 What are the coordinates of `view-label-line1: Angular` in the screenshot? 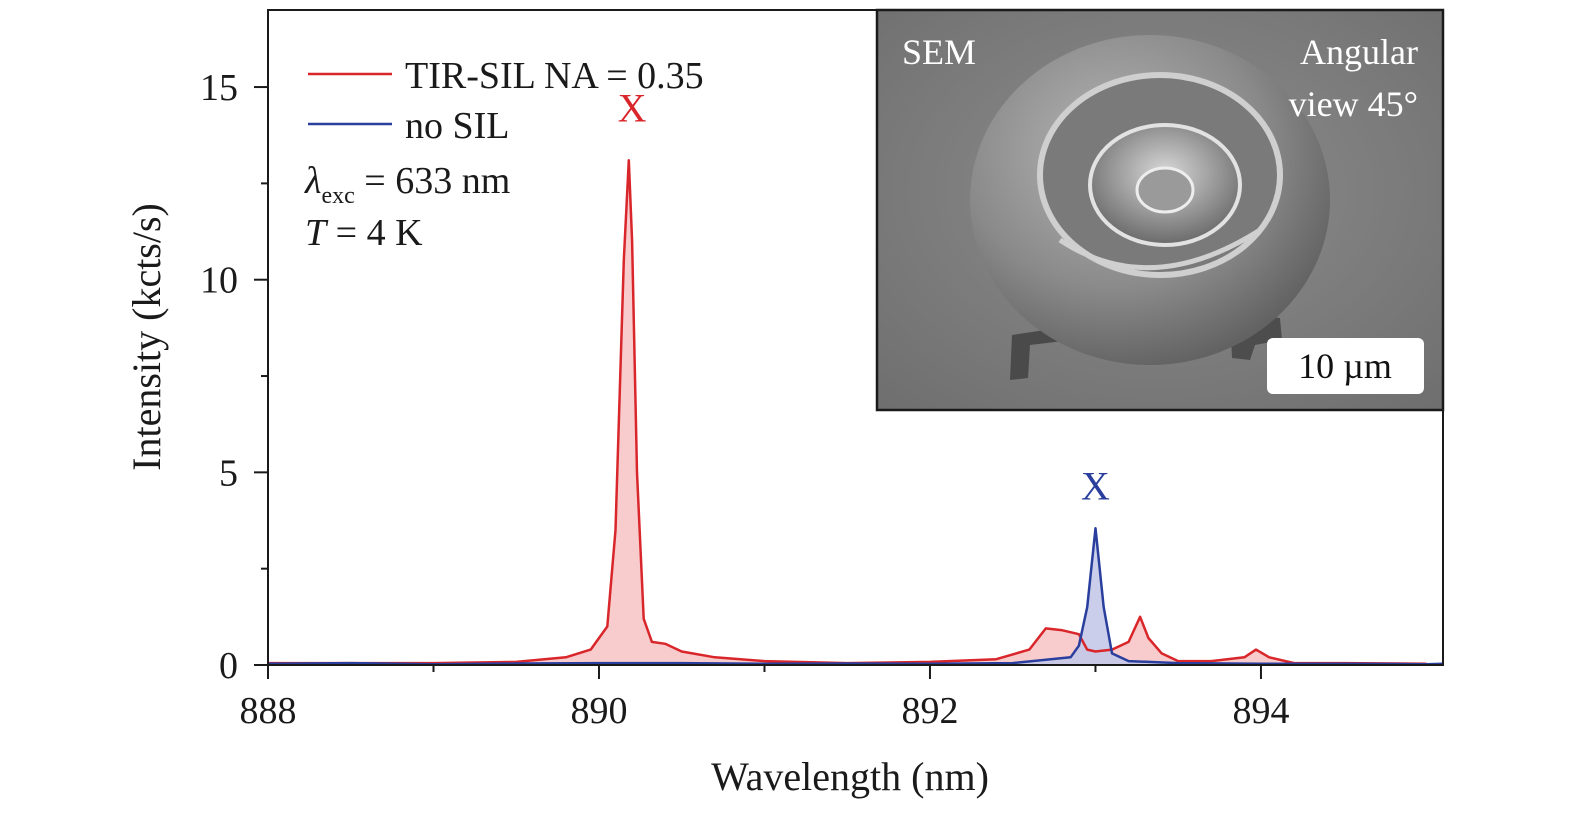 It's located at (1359, 52).